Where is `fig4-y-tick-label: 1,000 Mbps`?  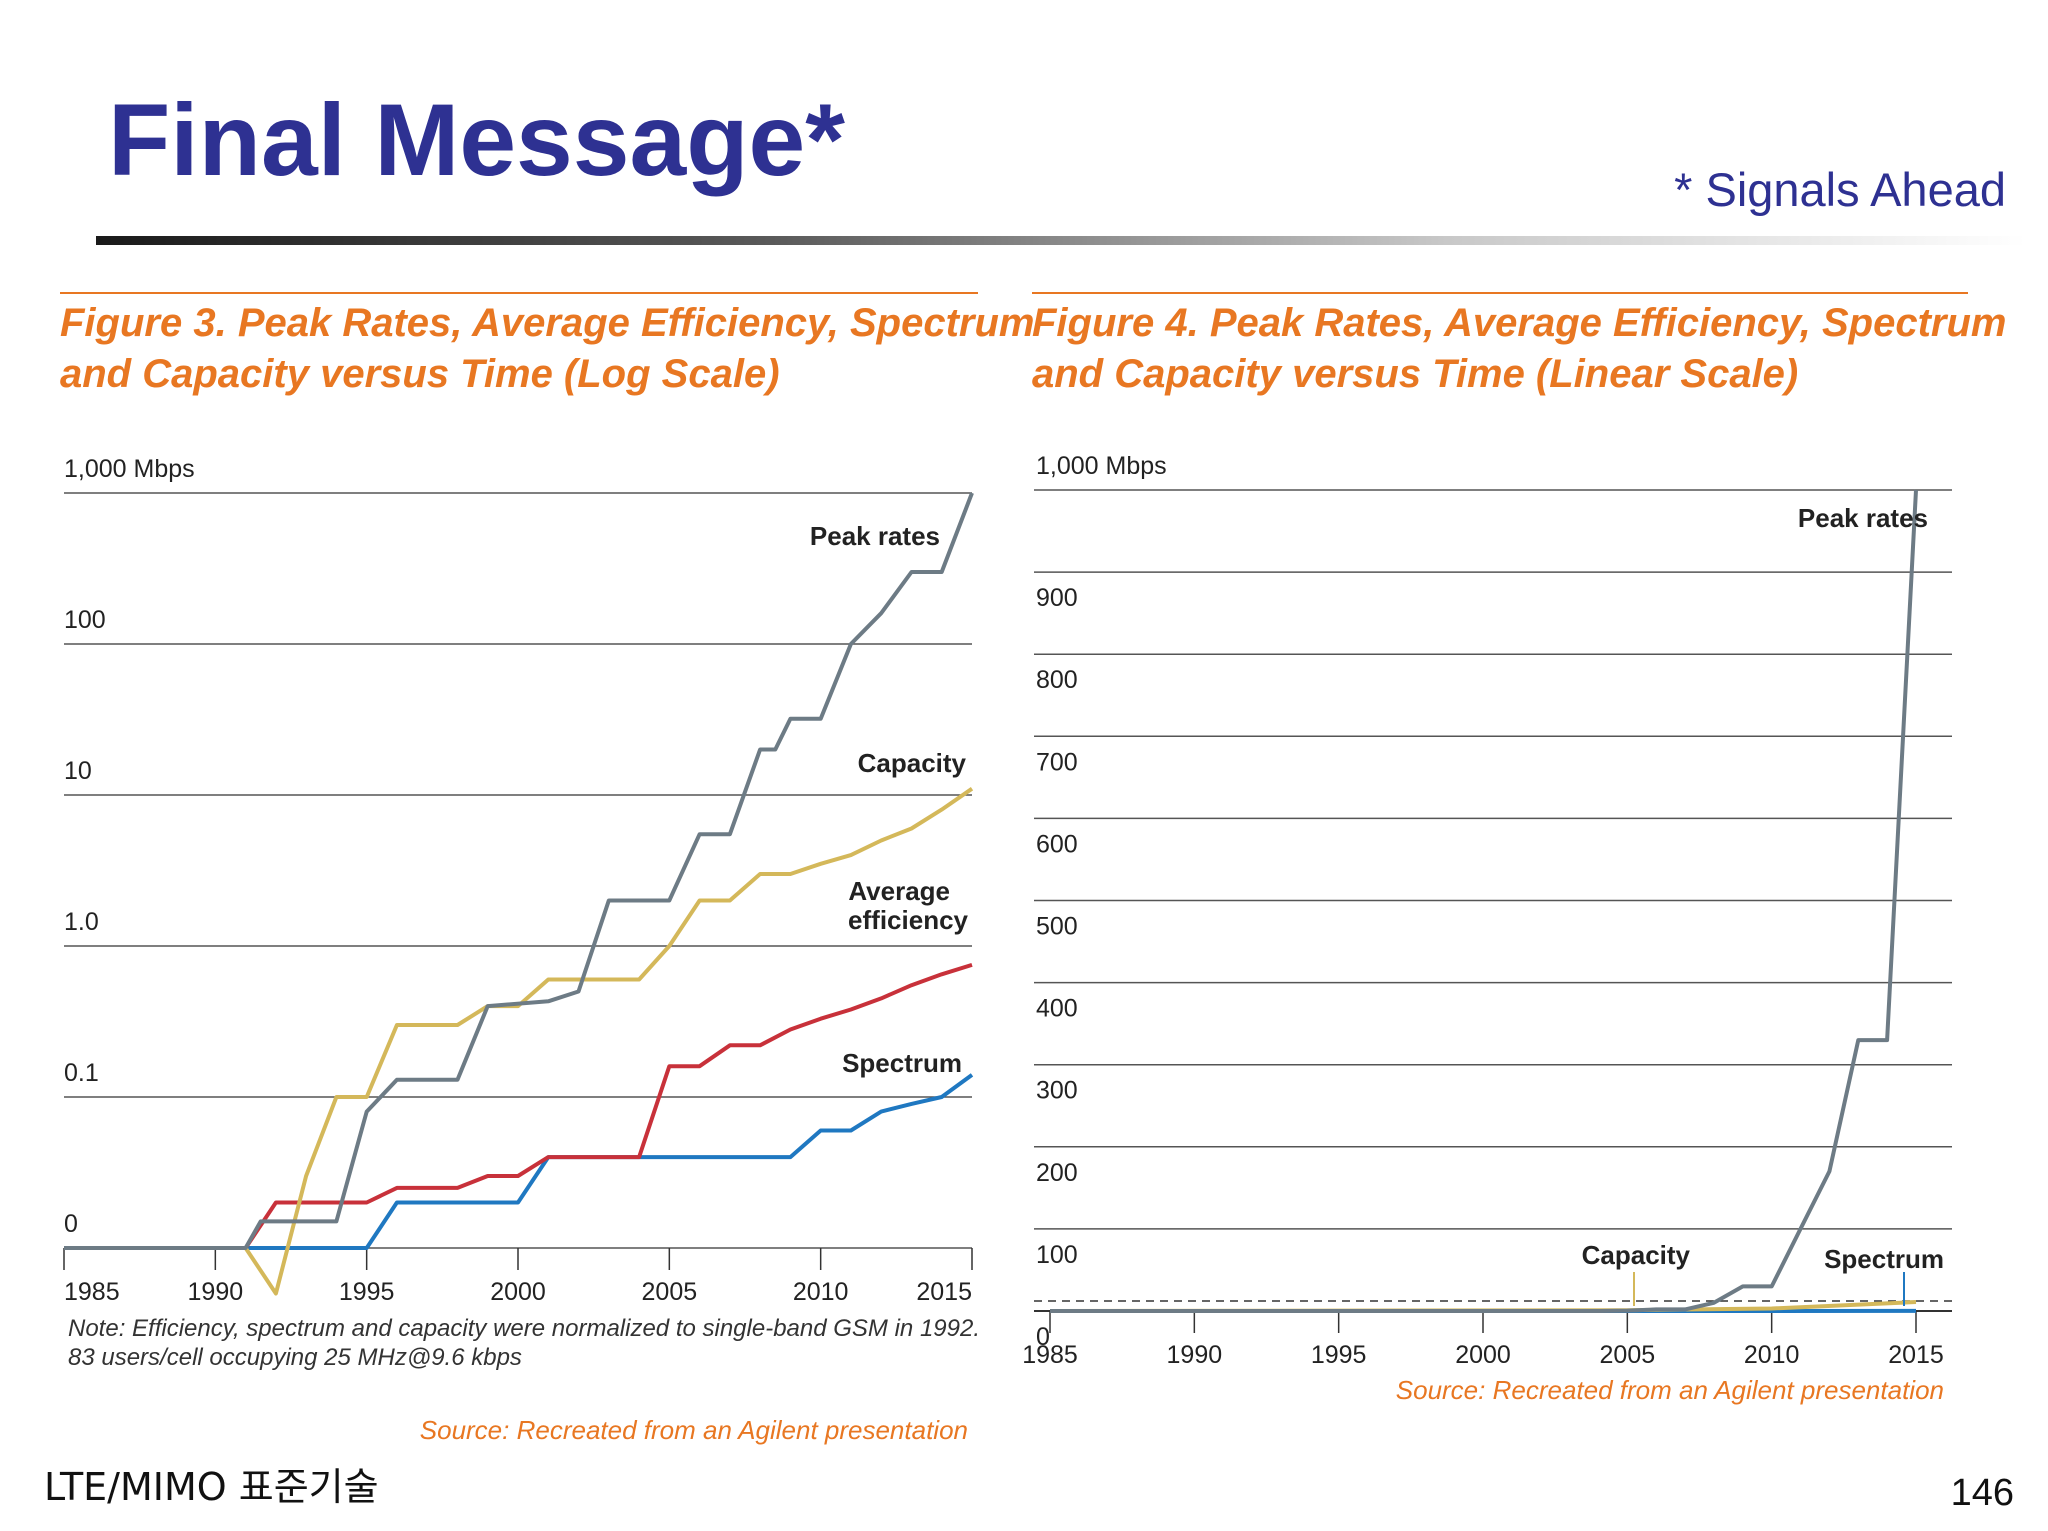 fig4-y-tick-label: 1,000 Mbps is located at coordinates (1101, 466).